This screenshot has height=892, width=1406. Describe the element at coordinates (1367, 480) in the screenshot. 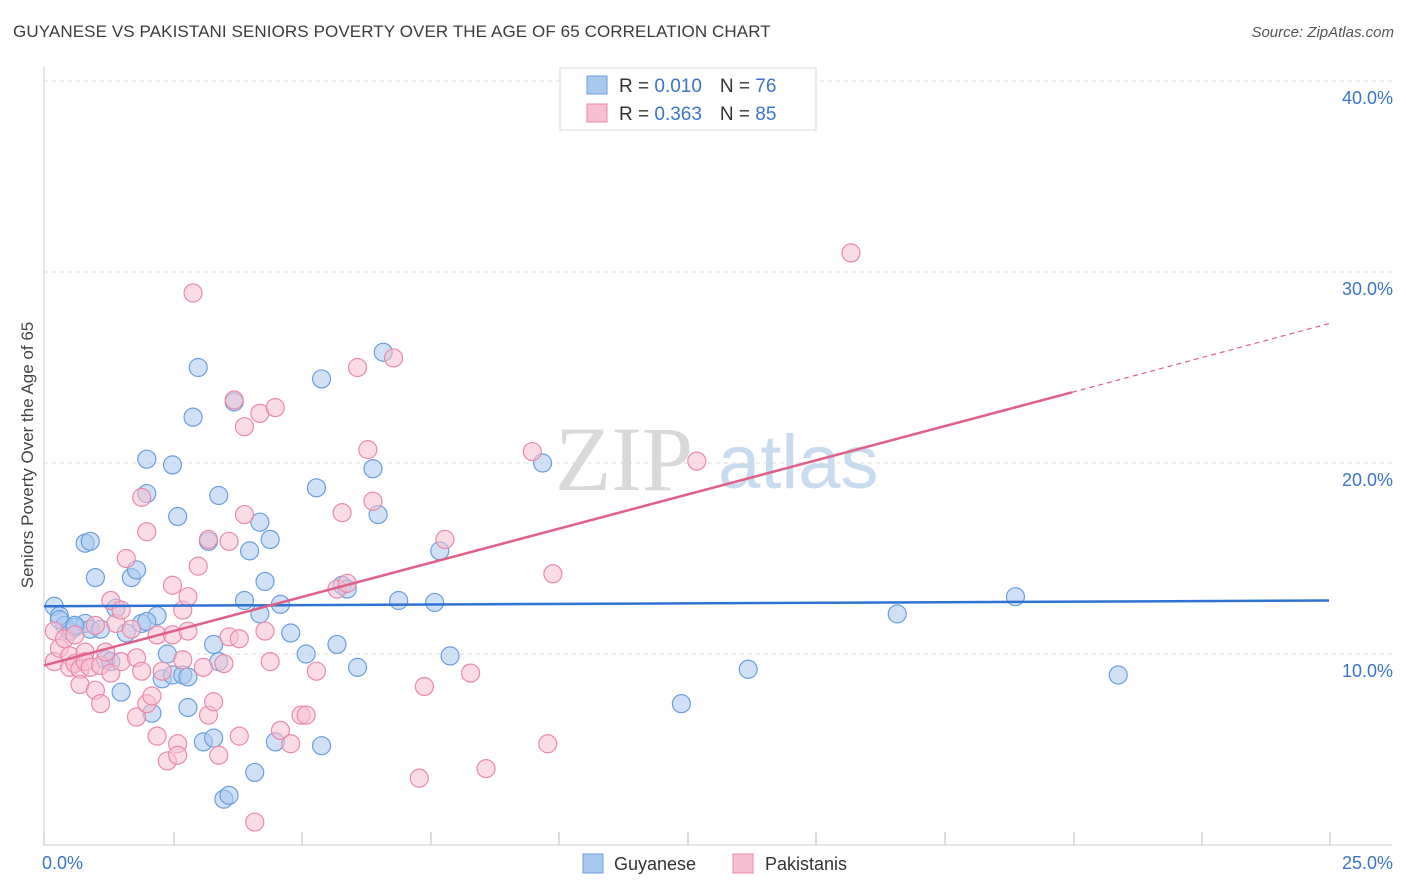

I see `y-tick-label-20: 20.0%` at that location.